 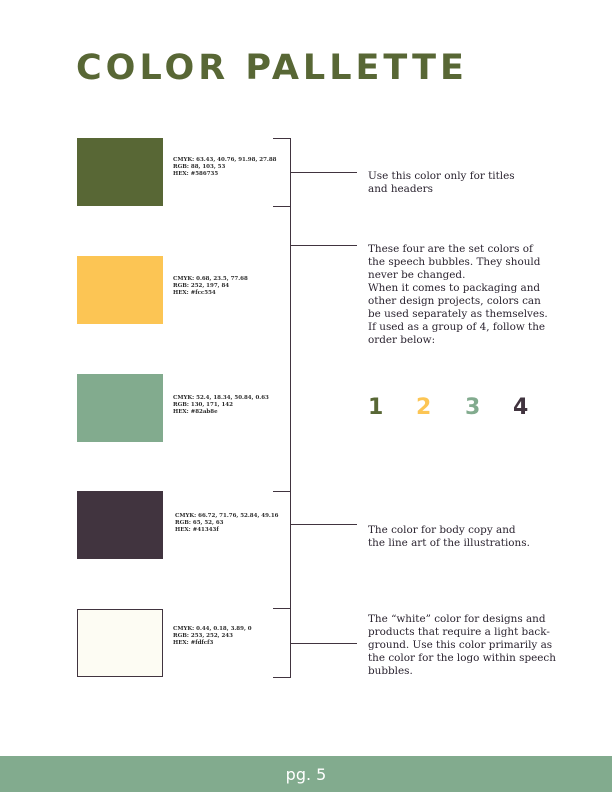 What do you see at coordinates (454, 301) in the screenshot?
I see `note-line: other design projects, colors can` at bounding box center [454, 301].